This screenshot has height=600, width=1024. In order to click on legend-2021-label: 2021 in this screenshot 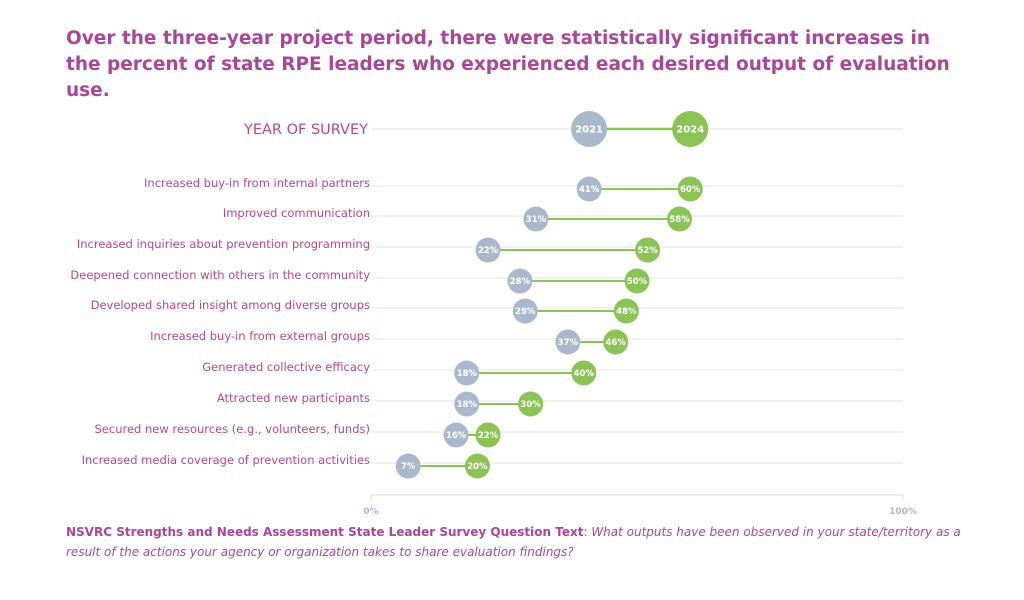, I will do `click(589, 130)`.